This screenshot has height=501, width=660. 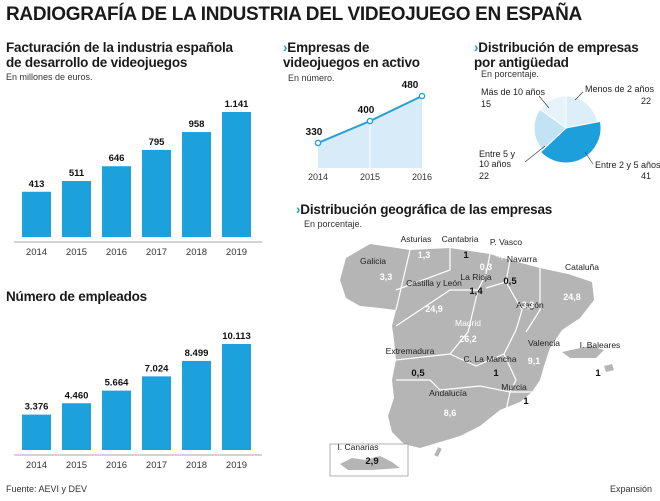 What do you see at coordinates (410, 351) in the screenshot?
I see `map-region-name: Extremadura` at bounding box center [410, 351].